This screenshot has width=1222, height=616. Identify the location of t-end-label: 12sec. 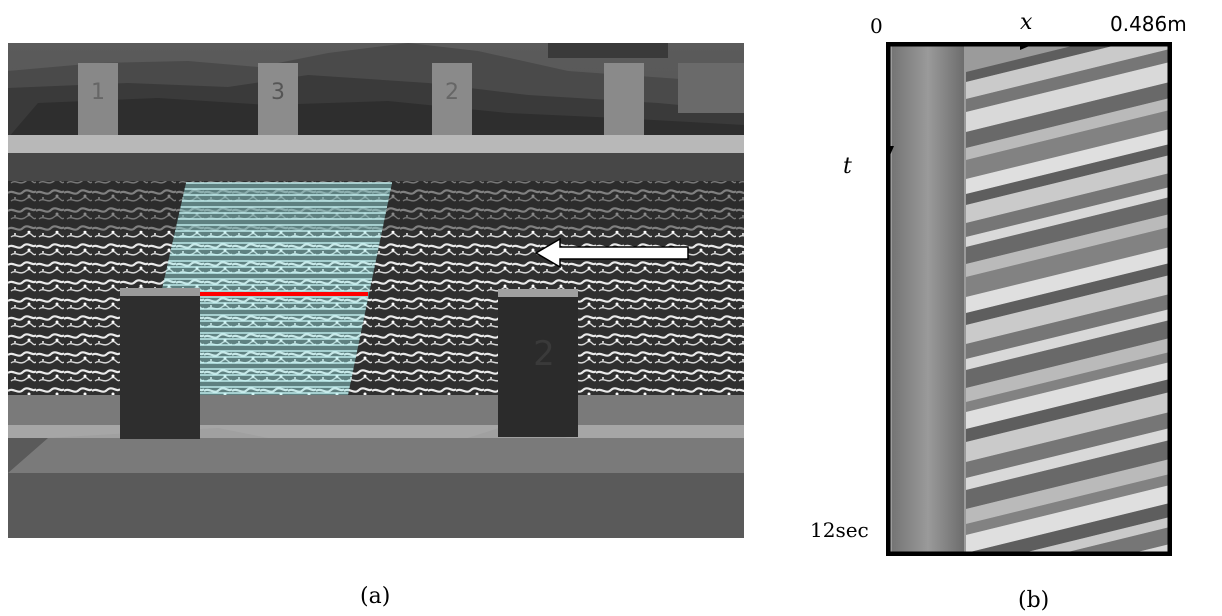
(839, 530).